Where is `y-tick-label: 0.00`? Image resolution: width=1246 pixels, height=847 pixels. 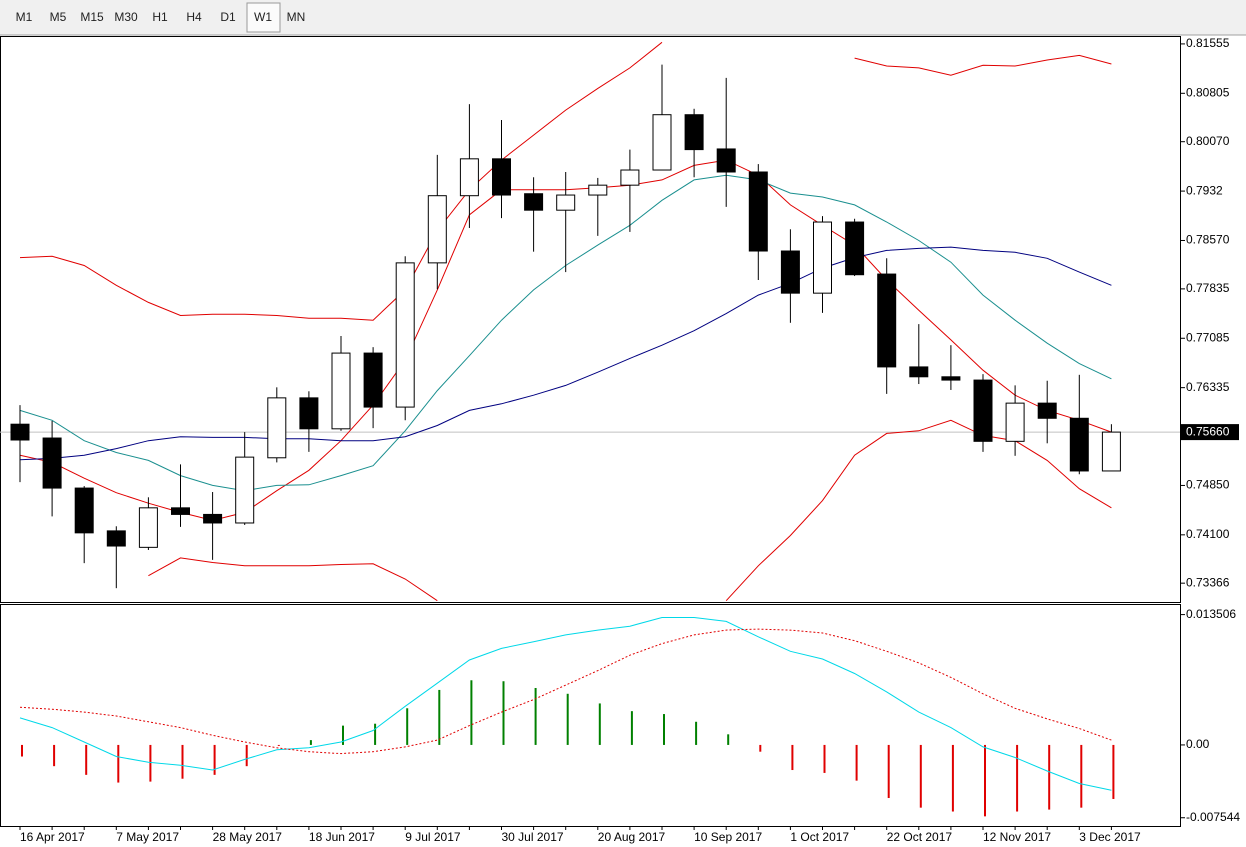 y-tick-label: 0.00 is located at coordinates (1198, 744).